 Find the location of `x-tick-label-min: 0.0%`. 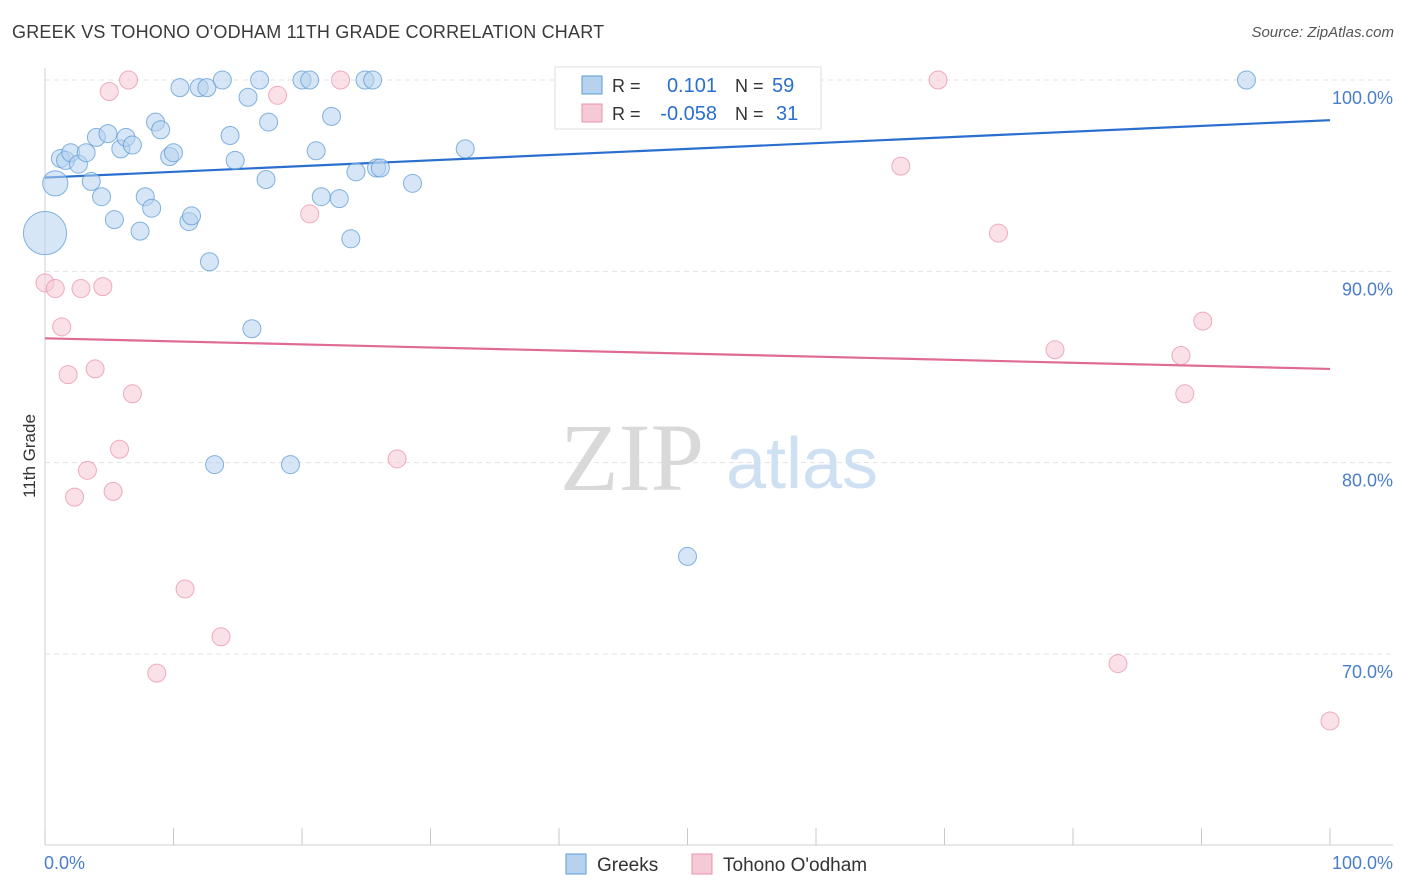

x-tick-label-min: 0.0% is located at coordinates (64, 863).